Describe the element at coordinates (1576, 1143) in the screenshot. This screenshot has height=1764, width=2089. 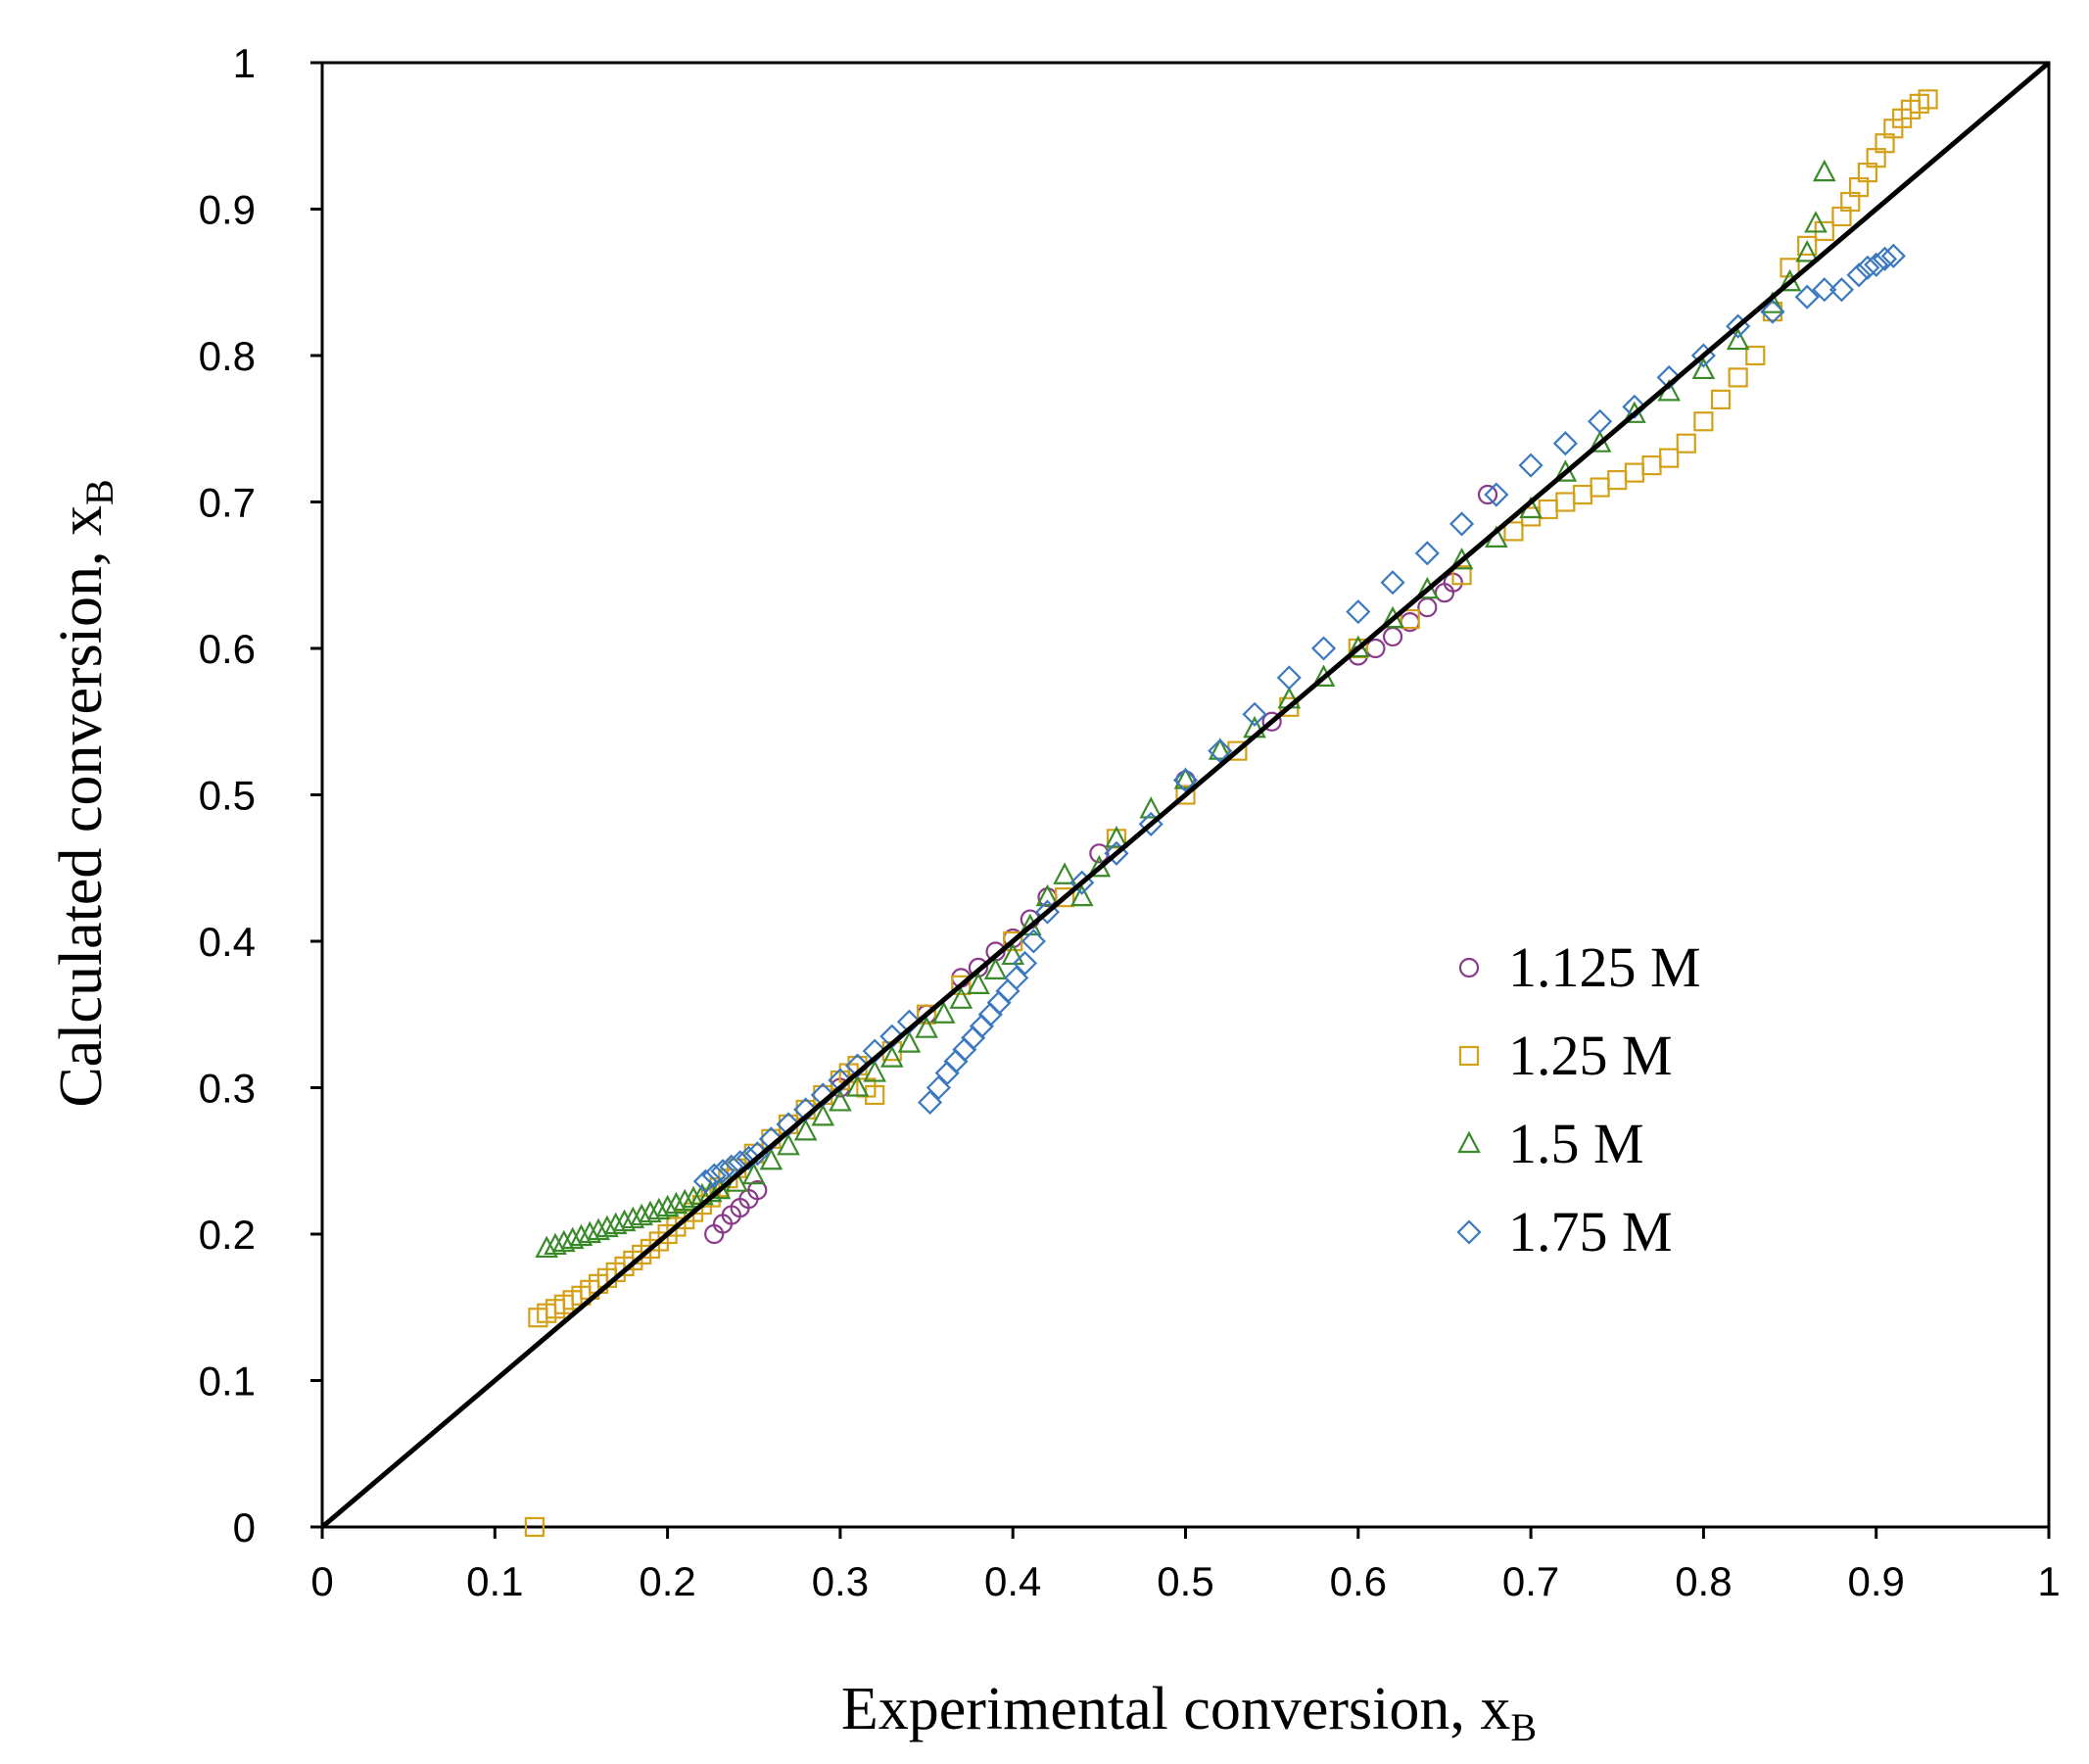
I see `legend-label: 1.5 M` at that location.